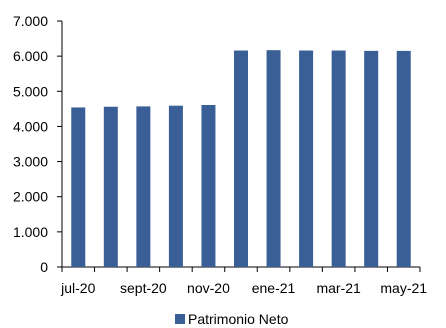 This screenshot has width=446, height=328. Describe the element at coordinates (338, 288) in the screenshot. I see `x-tick-label: mar-21` at that location.